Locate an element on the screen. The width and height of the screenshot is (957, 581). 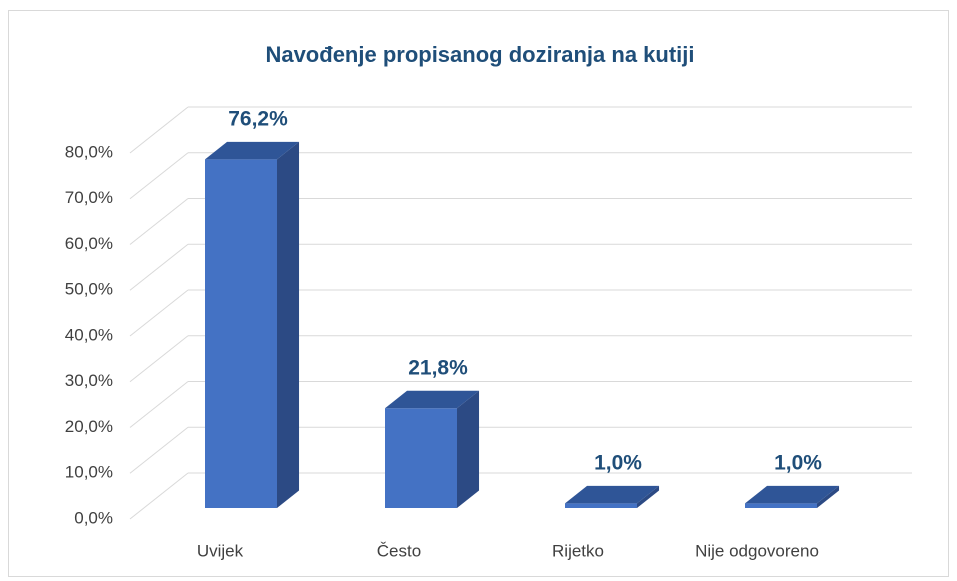
y-tick-label: 60,0% is located at coordinates (89, 243).